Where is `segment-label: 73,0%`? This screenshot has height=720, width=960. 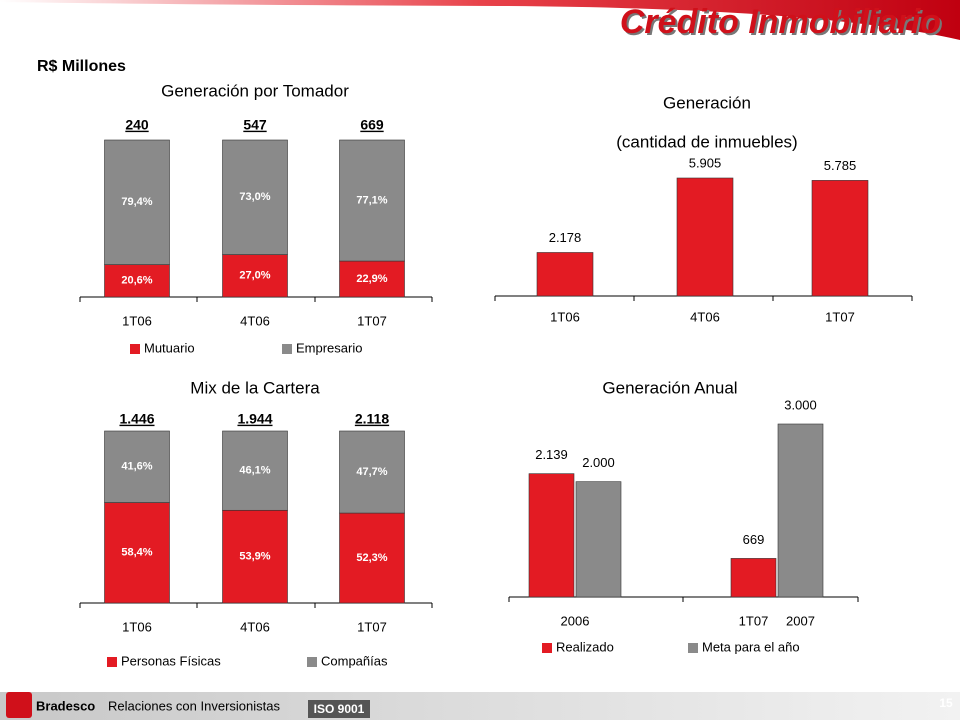 segment-label: 73,0% is located at coordinates (254, 197).